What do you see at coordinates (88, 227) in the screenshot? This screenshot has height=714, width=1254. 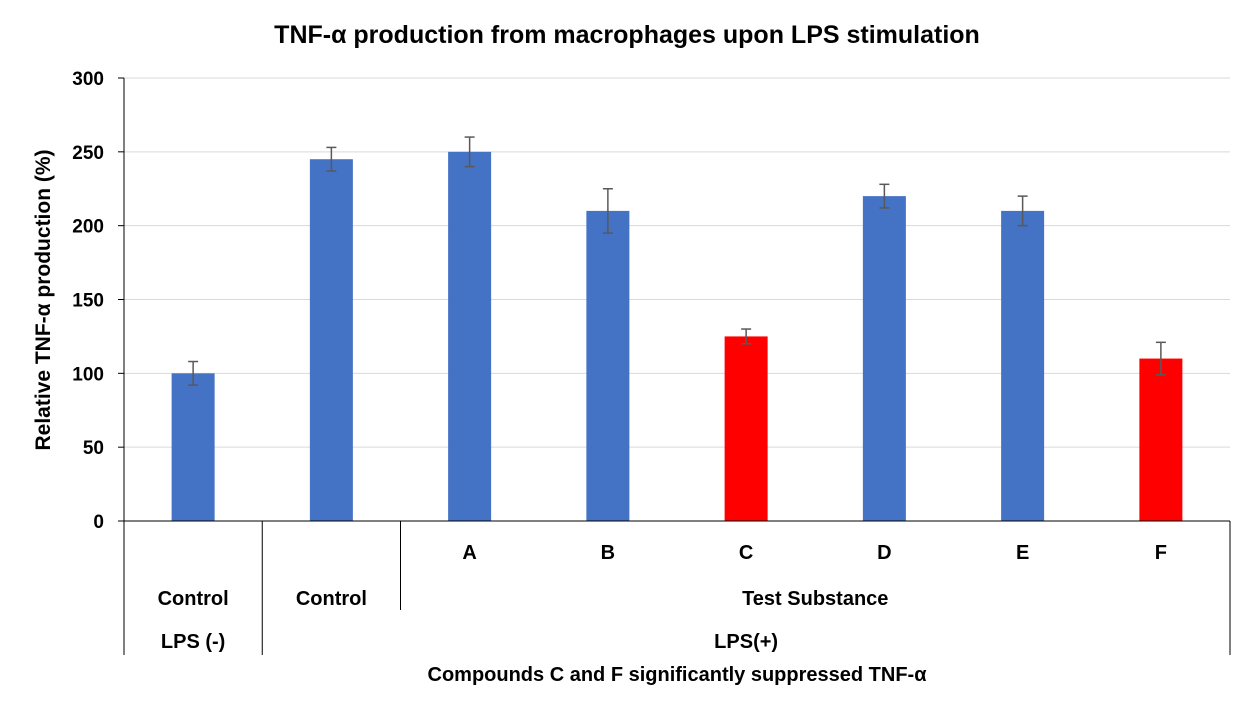 I see `y-tick-label: 200` at bounding box center [88, 227].